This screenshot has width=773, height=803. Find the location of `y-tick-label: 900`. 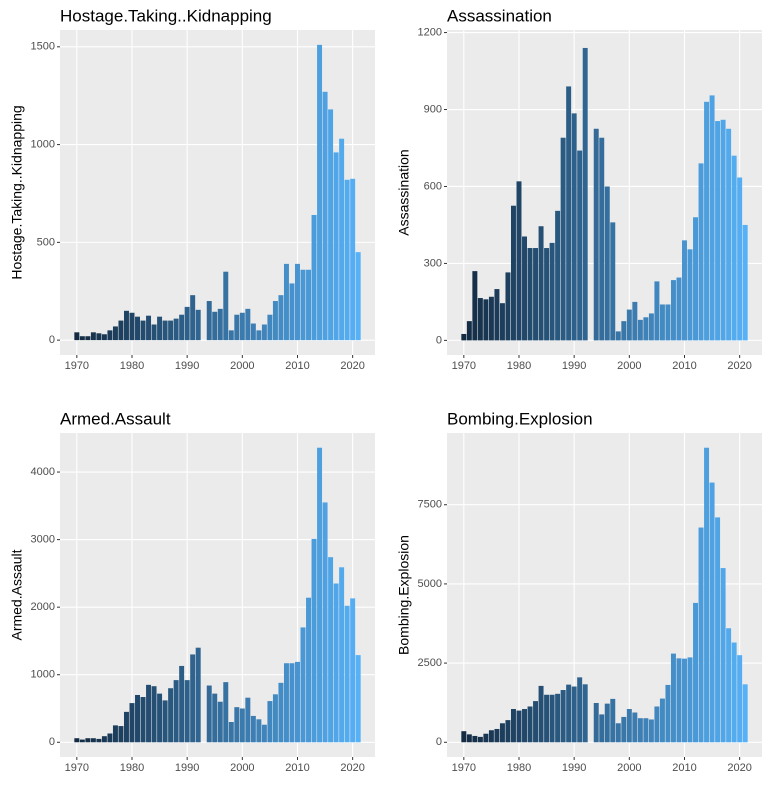

y-tick-label: 900 is located at coordinates (433, 109).